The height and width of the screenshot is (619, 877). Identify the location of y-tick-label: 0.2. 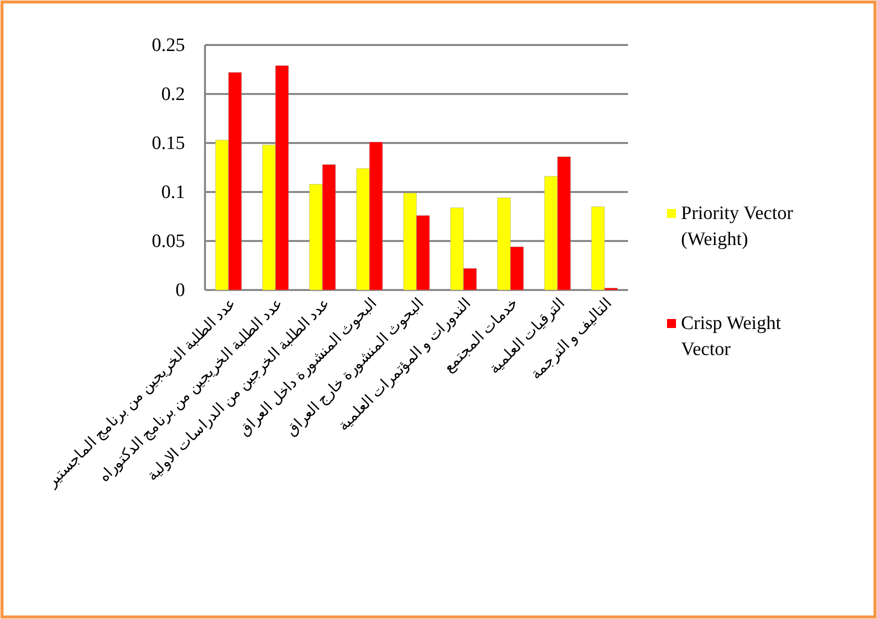
(173, 94).